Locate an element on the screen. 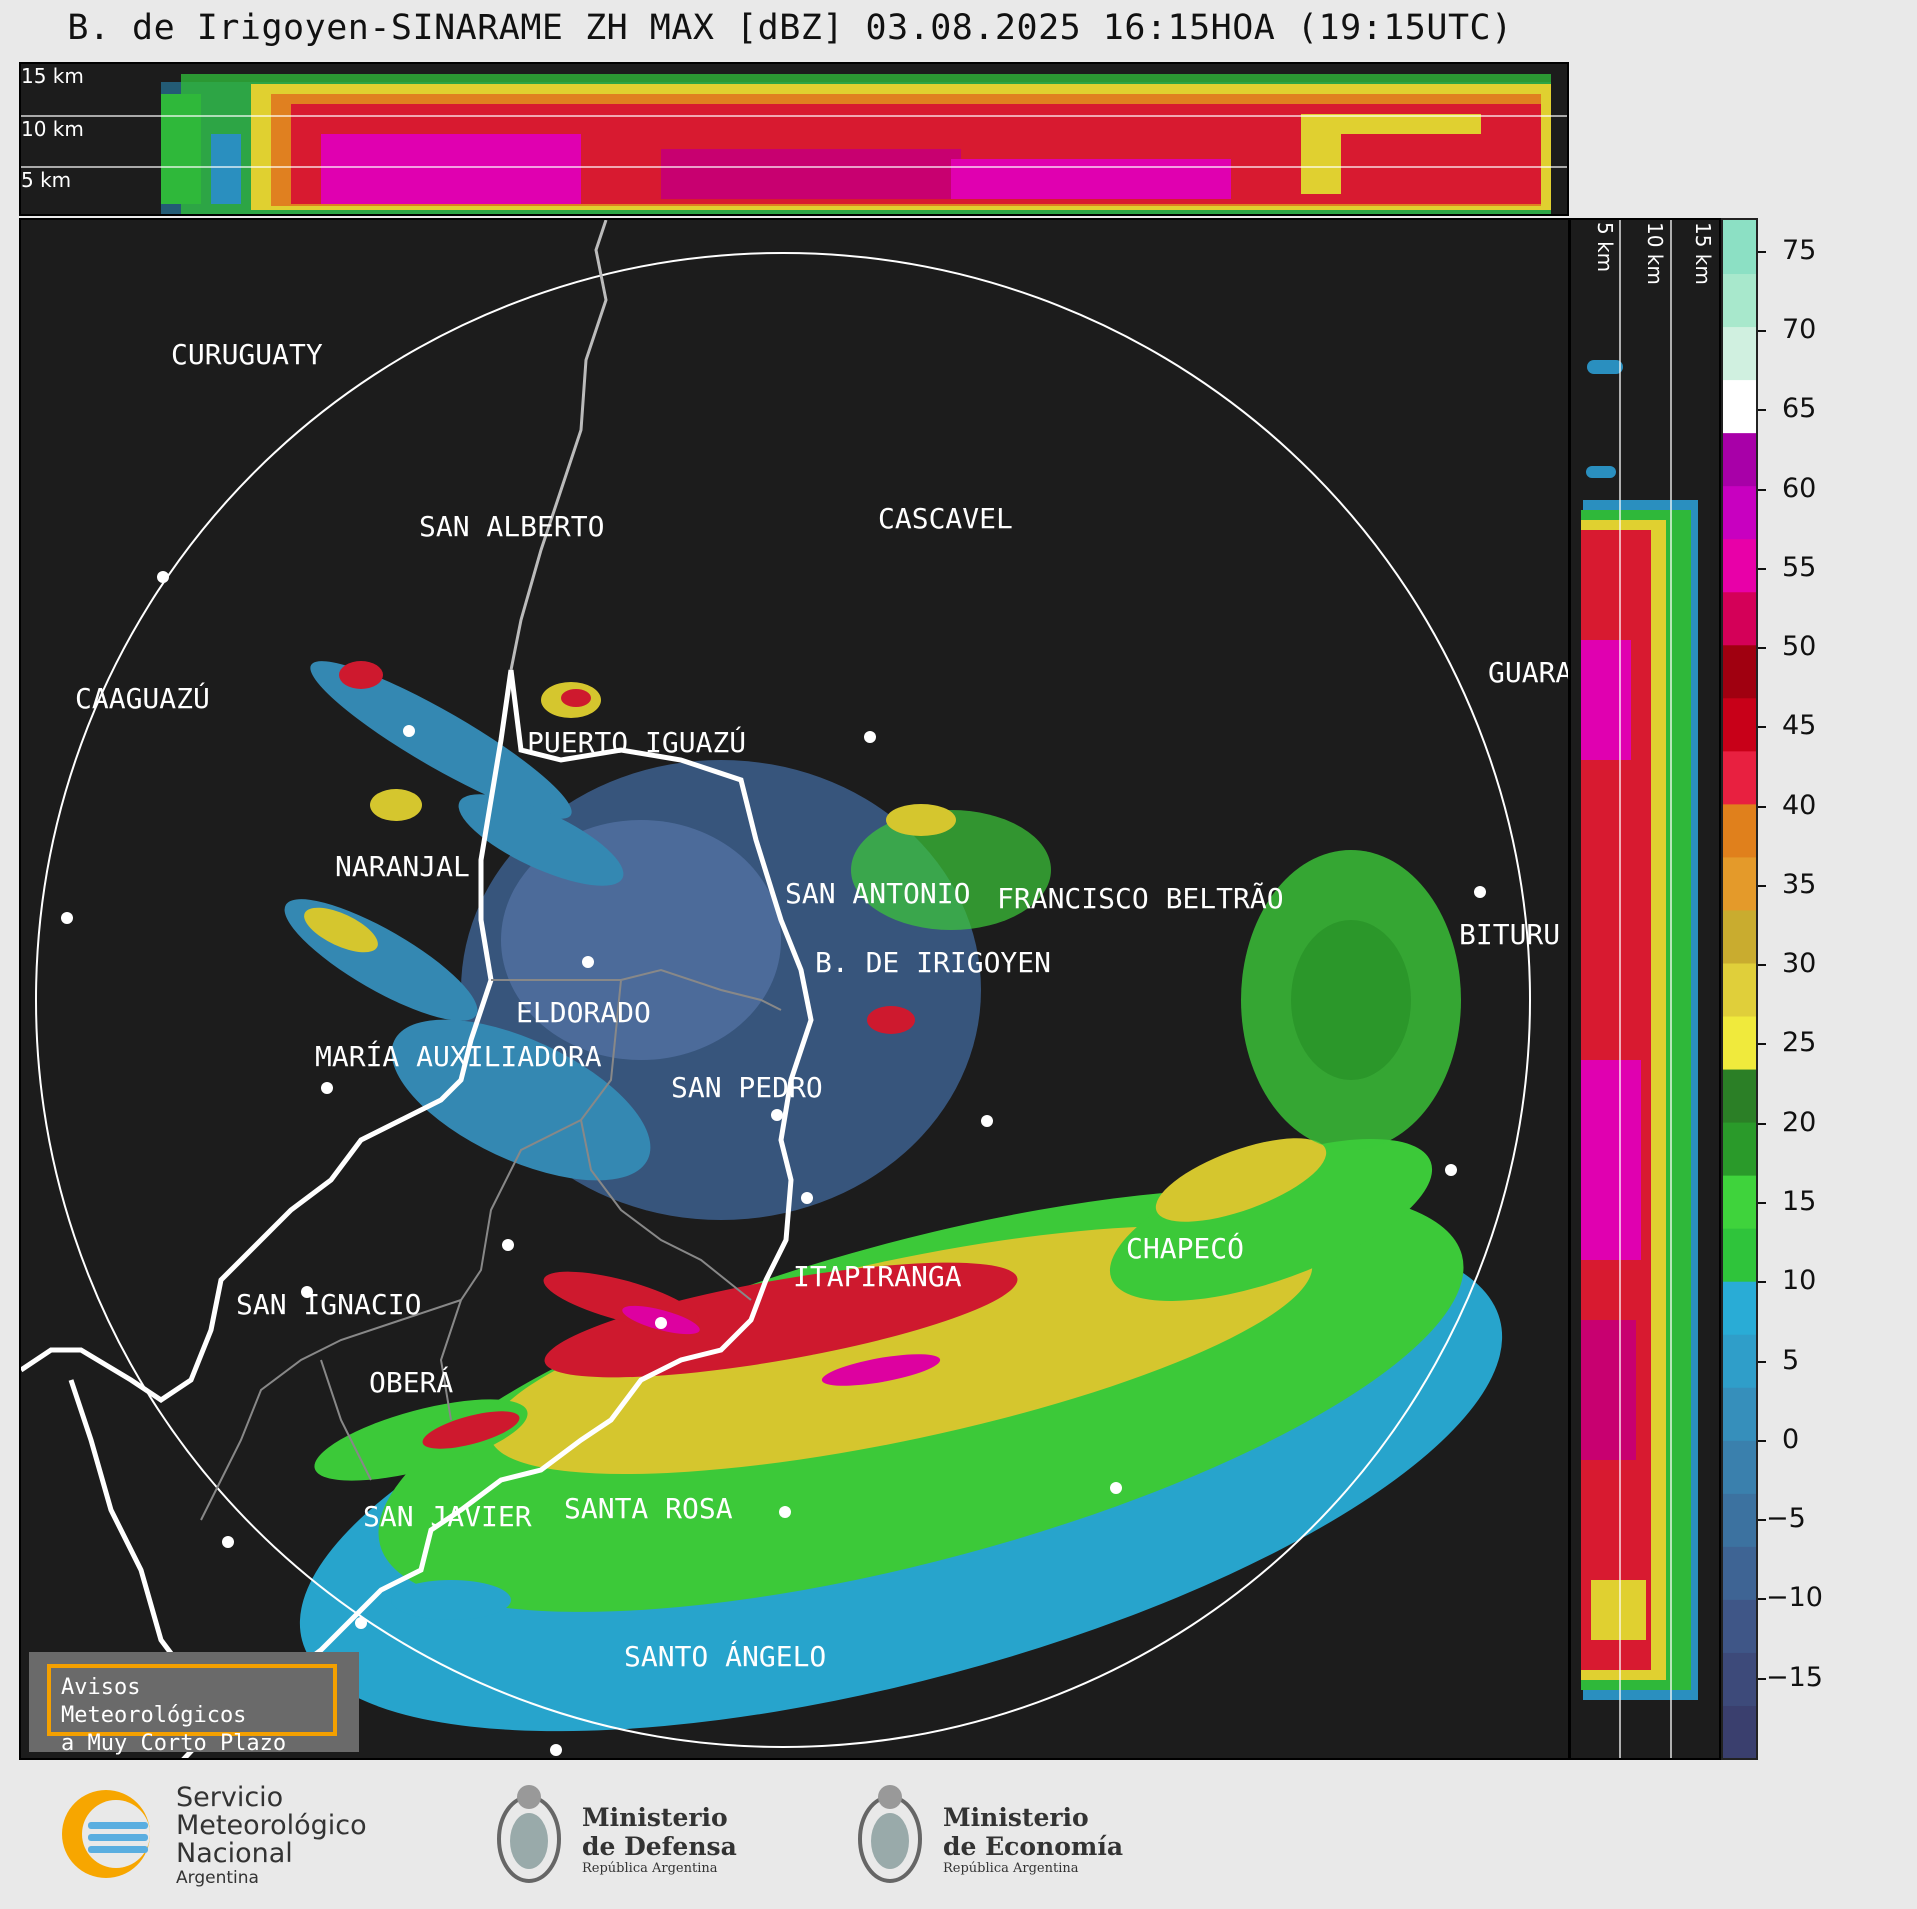 The width and height of the screenshot is (1917, 1909). colorbar-tick-label: 60 is located at coordinates (1799, 488).